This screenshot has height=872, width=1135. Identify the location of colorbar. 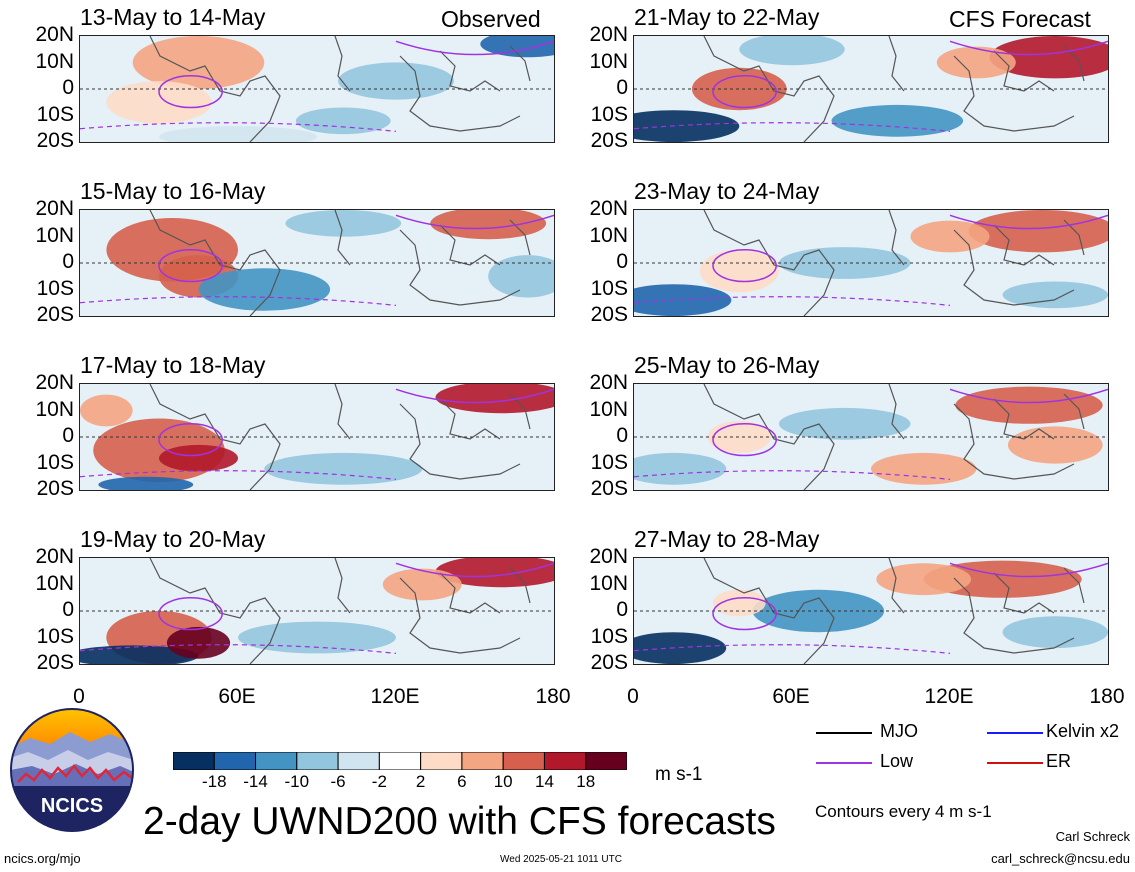
(400, 761).